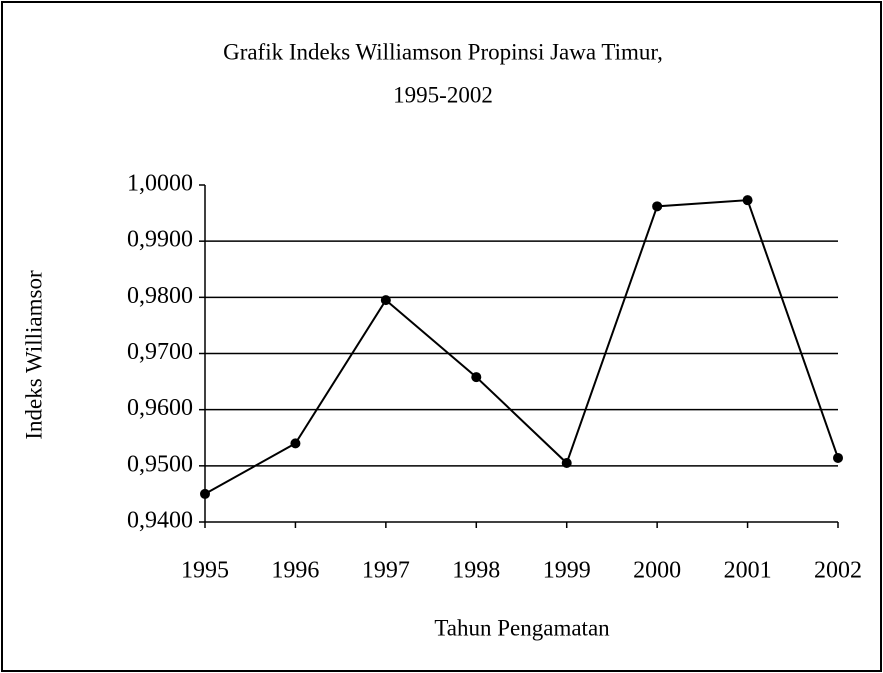  What do you see at coordinates (838, 571) in the screenshot?
I see `x-tick-label: 2002` at bounding box center [838, 571].